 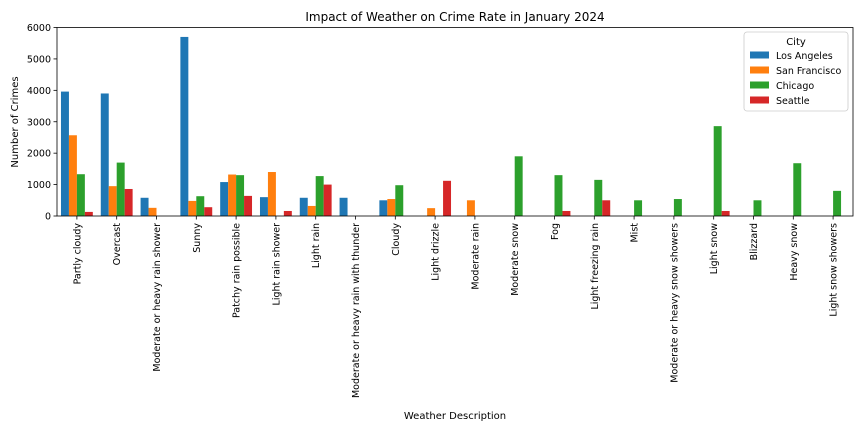 I want to click on legend-label: Seattle, so click(x=793, y=101).